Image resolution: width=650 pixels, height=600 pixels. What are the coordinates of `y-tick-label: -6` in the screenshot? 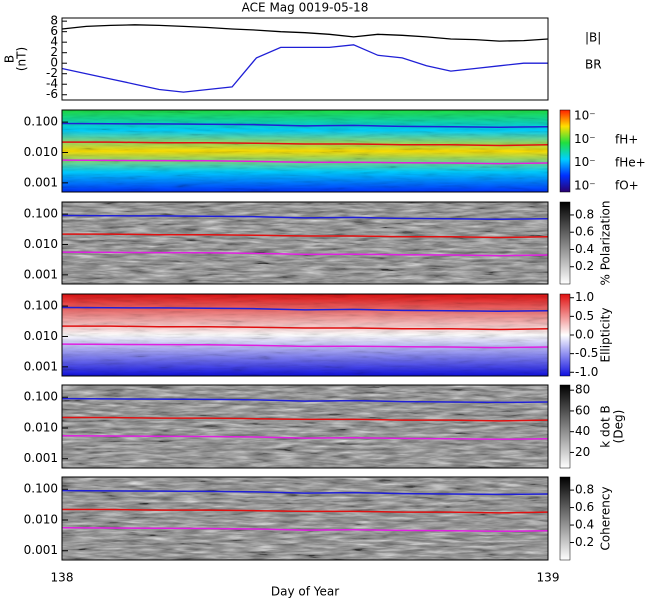 It's located at (52, 94).